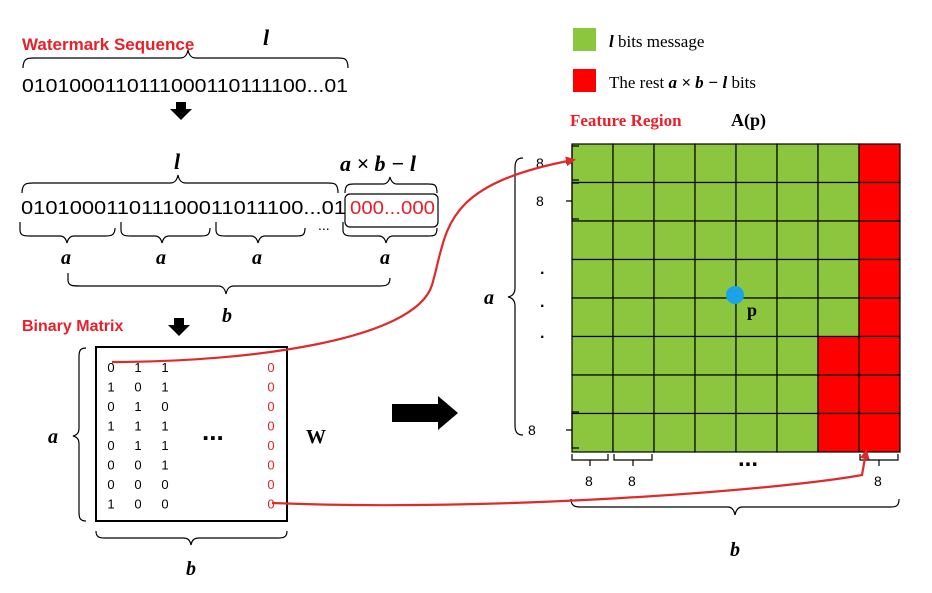 Image resolution: width=932 pixels, height=593 pixels. What do you see at coordinates (72, 326) in the screenshot?
I see `binary-matrix-title: Binary Matrix` at bounding box center [72, 326].